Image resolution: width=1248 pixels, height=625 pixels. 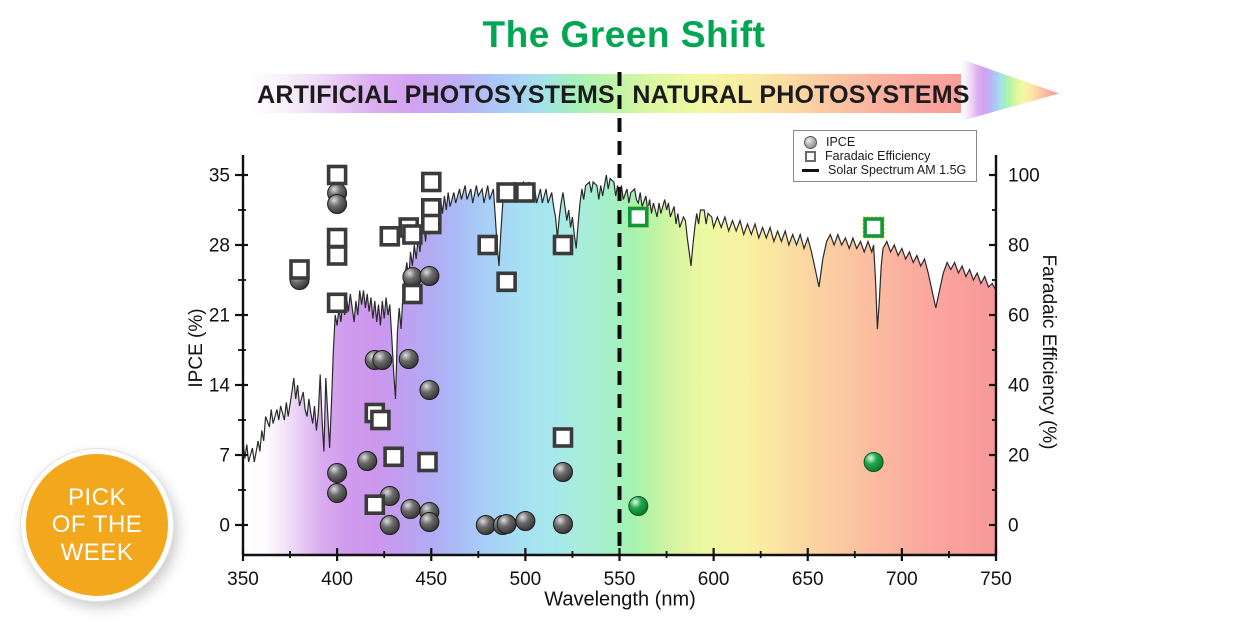 What do you see at coordinates (841, 142) in the screenshot?
I see `legend-label-ipce: IPCE` at bounding box center [841, 142].